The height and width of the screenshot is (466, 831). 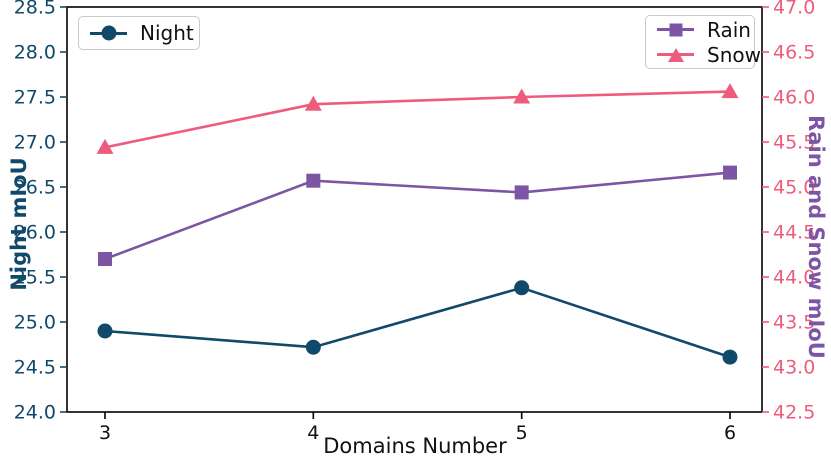 What do you see at coordinates (794, 412) in the screenshot?
I see `svg-text: 42.5` at bounding box center [794, 412].